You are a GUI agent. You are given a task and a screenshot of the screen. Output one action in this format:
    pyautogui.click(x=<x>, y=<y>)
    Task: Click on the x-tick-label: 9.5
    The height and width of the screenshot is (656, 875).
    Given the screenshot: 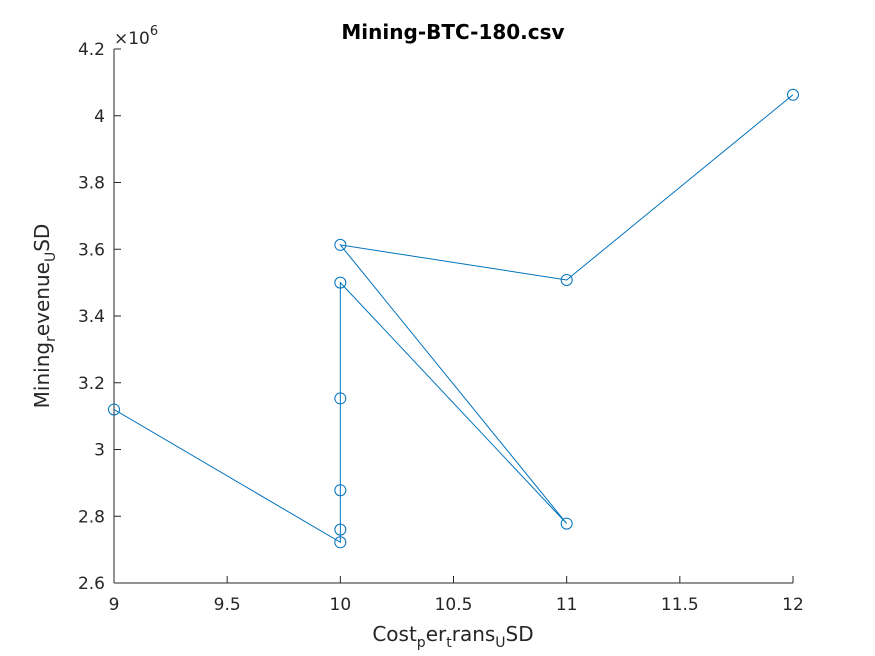 What is the action you would take?
    pyautogui.click(x=227, y=605)
    